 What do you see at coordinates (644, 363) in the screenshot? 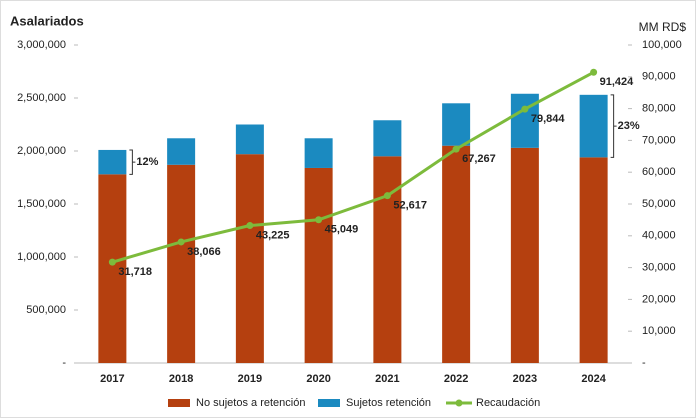
I see `y2-tick-label: -` at bounding box center [644, 363].